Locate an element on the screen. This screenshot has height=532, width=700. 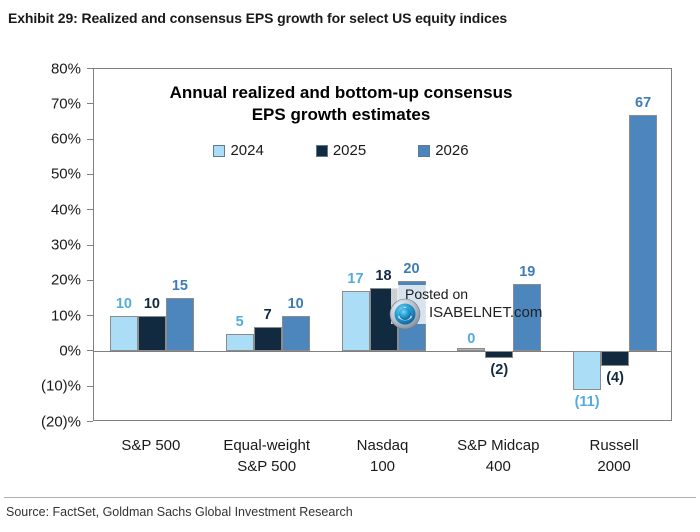
bar-value-label-2026-1: 10 is located at coordinates (295, 304).